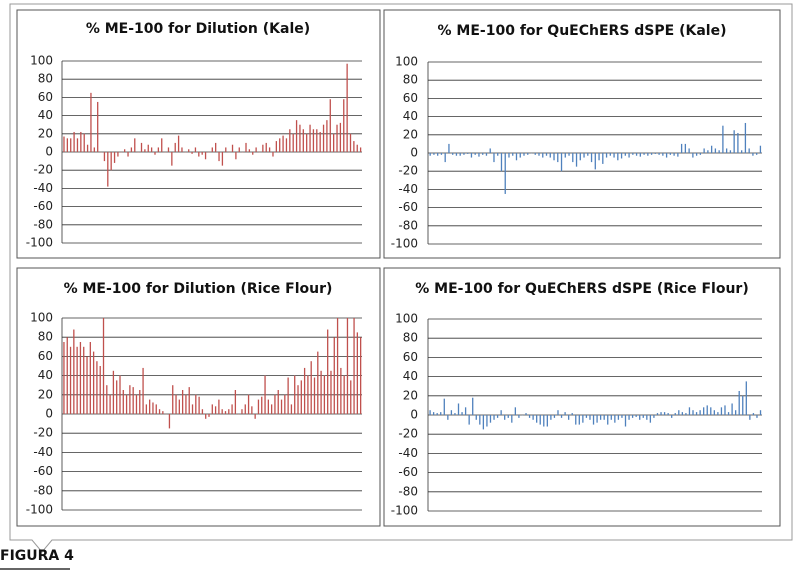 The image size is (800, 573). Describe the element at coordinates (410, 395) in the screenshot. I see `y-tick-label: 20` at that location.